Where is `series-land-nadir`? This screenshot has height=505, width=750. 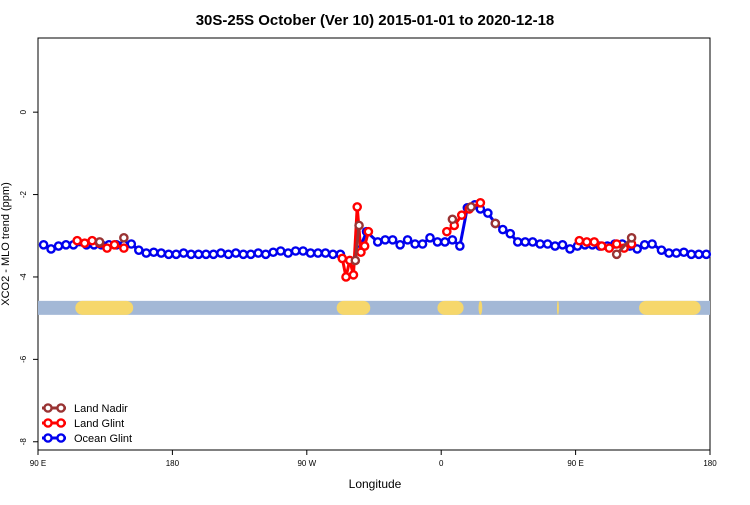
series-land-nadir is located at coordinates (365, 234).